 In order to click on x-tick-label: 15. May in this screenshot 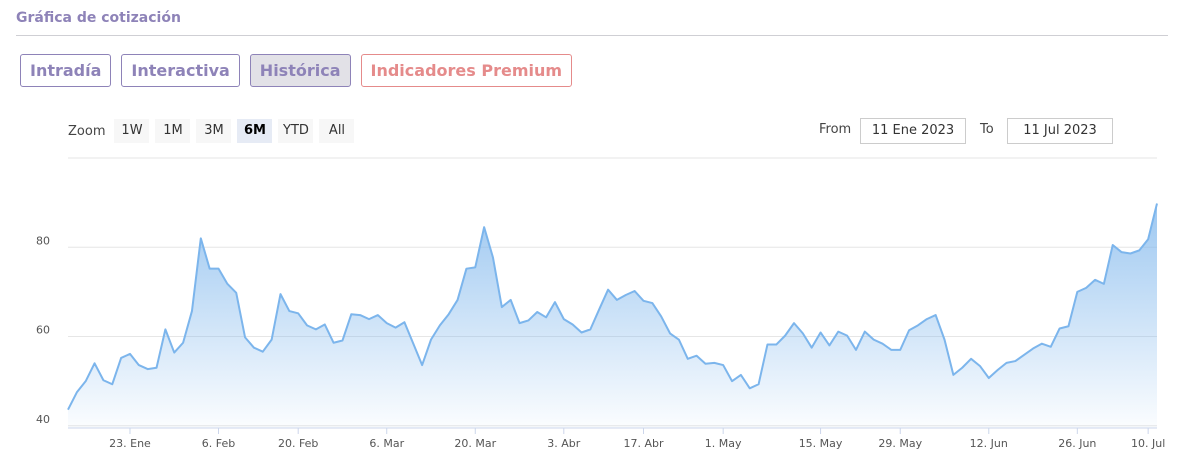, I will do `click(821, 443)`.